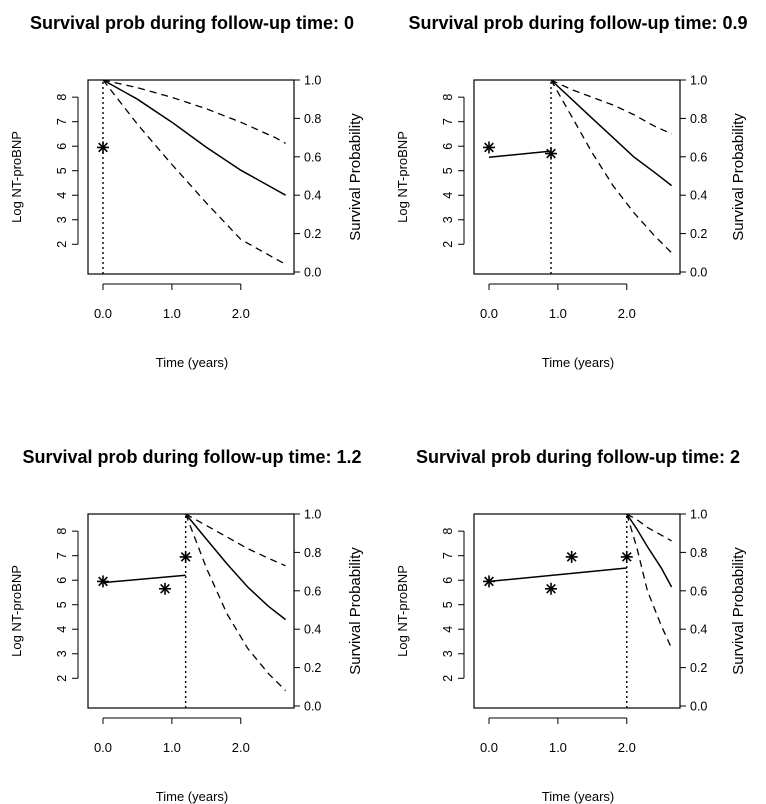  Describe the element at coordinates (577, 23) in the screenshot. I see `chart-title: Survival prob during follow-up time: 0.9` at that location.